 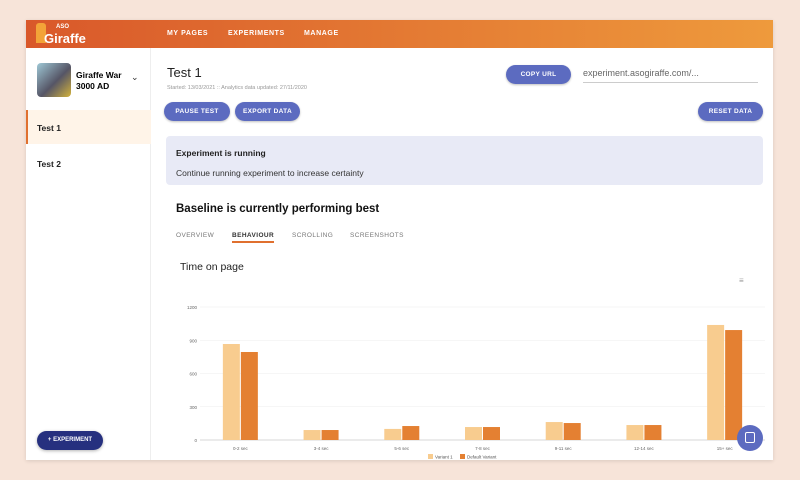 What do you see at coordinates (73, 440) in the screenshot?
I see `add-experiment-label: EXPERIMENT` at bounding box center [73, 440].